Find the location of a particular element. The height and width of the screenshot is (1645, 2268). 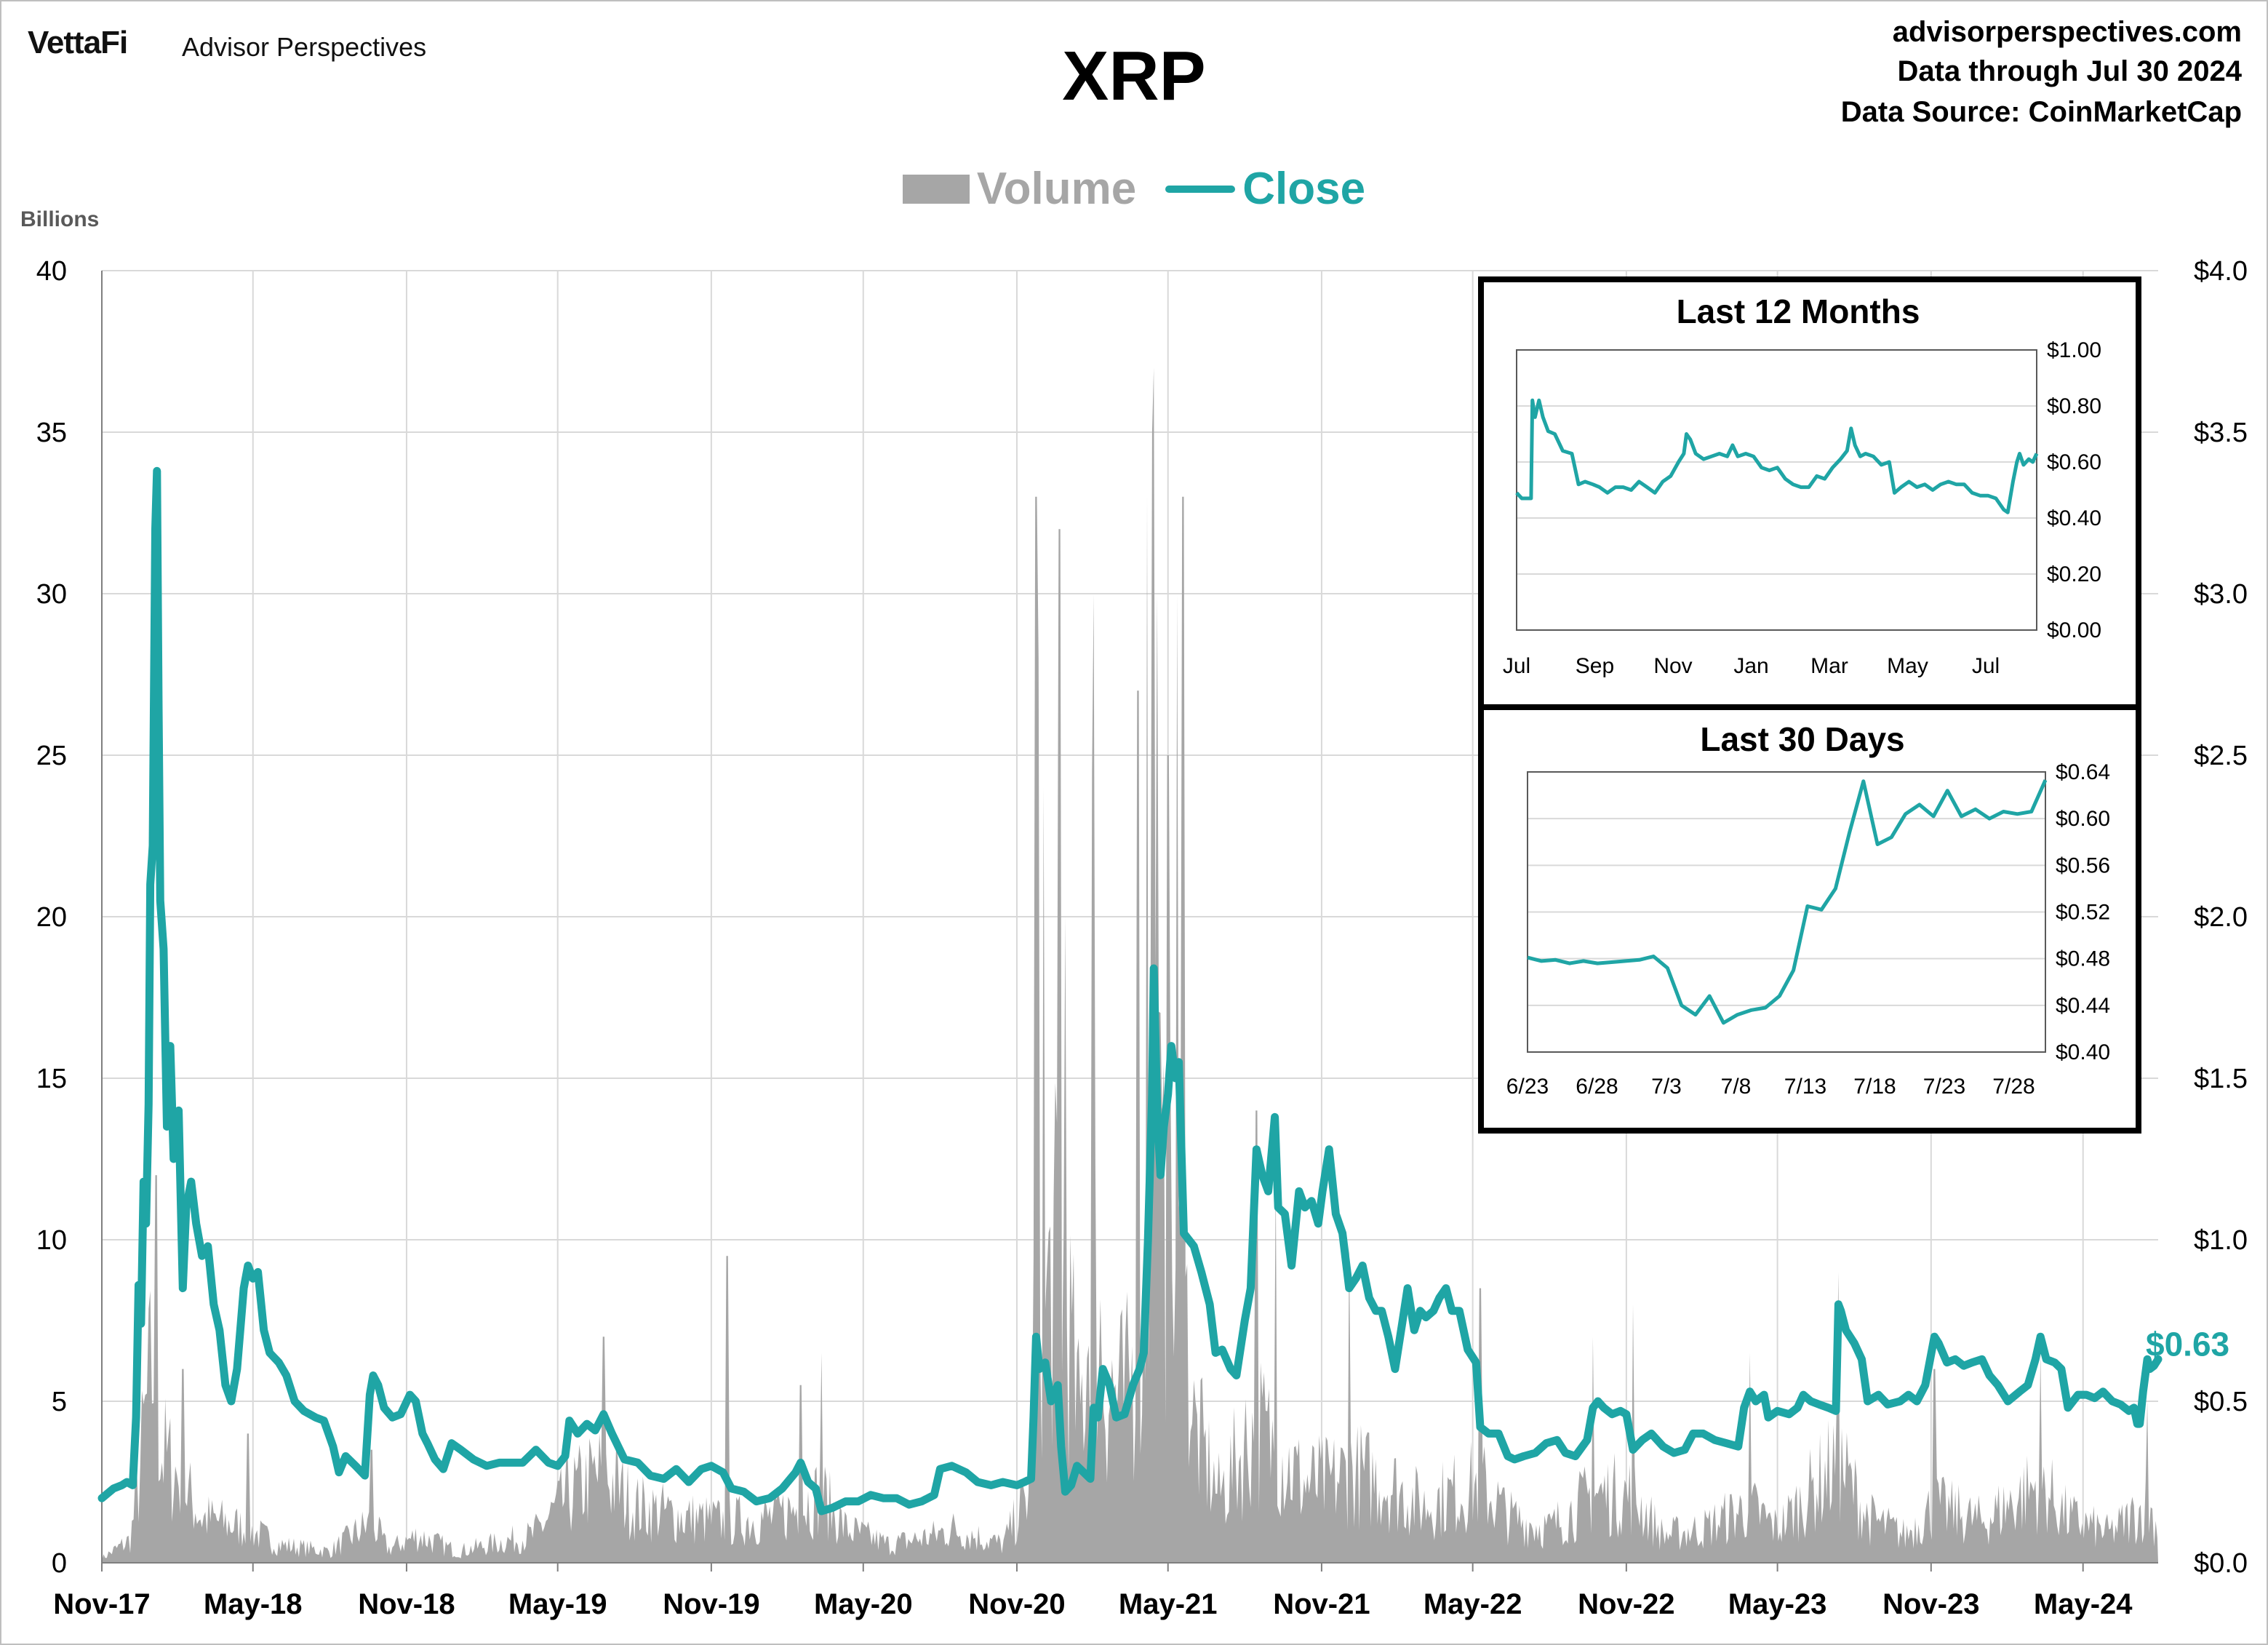

legend-item-close: Close is located at coordinates (1265, 189).